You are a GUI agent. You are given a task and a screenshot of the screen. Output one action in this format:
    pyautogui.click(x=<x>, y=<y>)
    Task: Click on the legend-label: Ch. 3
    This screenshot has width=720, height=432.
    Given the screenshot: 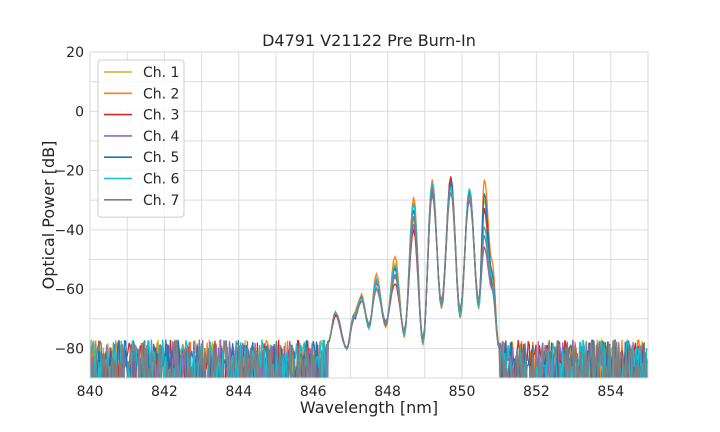 What is the action you would take?
    pyautogui.click(x=161, y=116)
    